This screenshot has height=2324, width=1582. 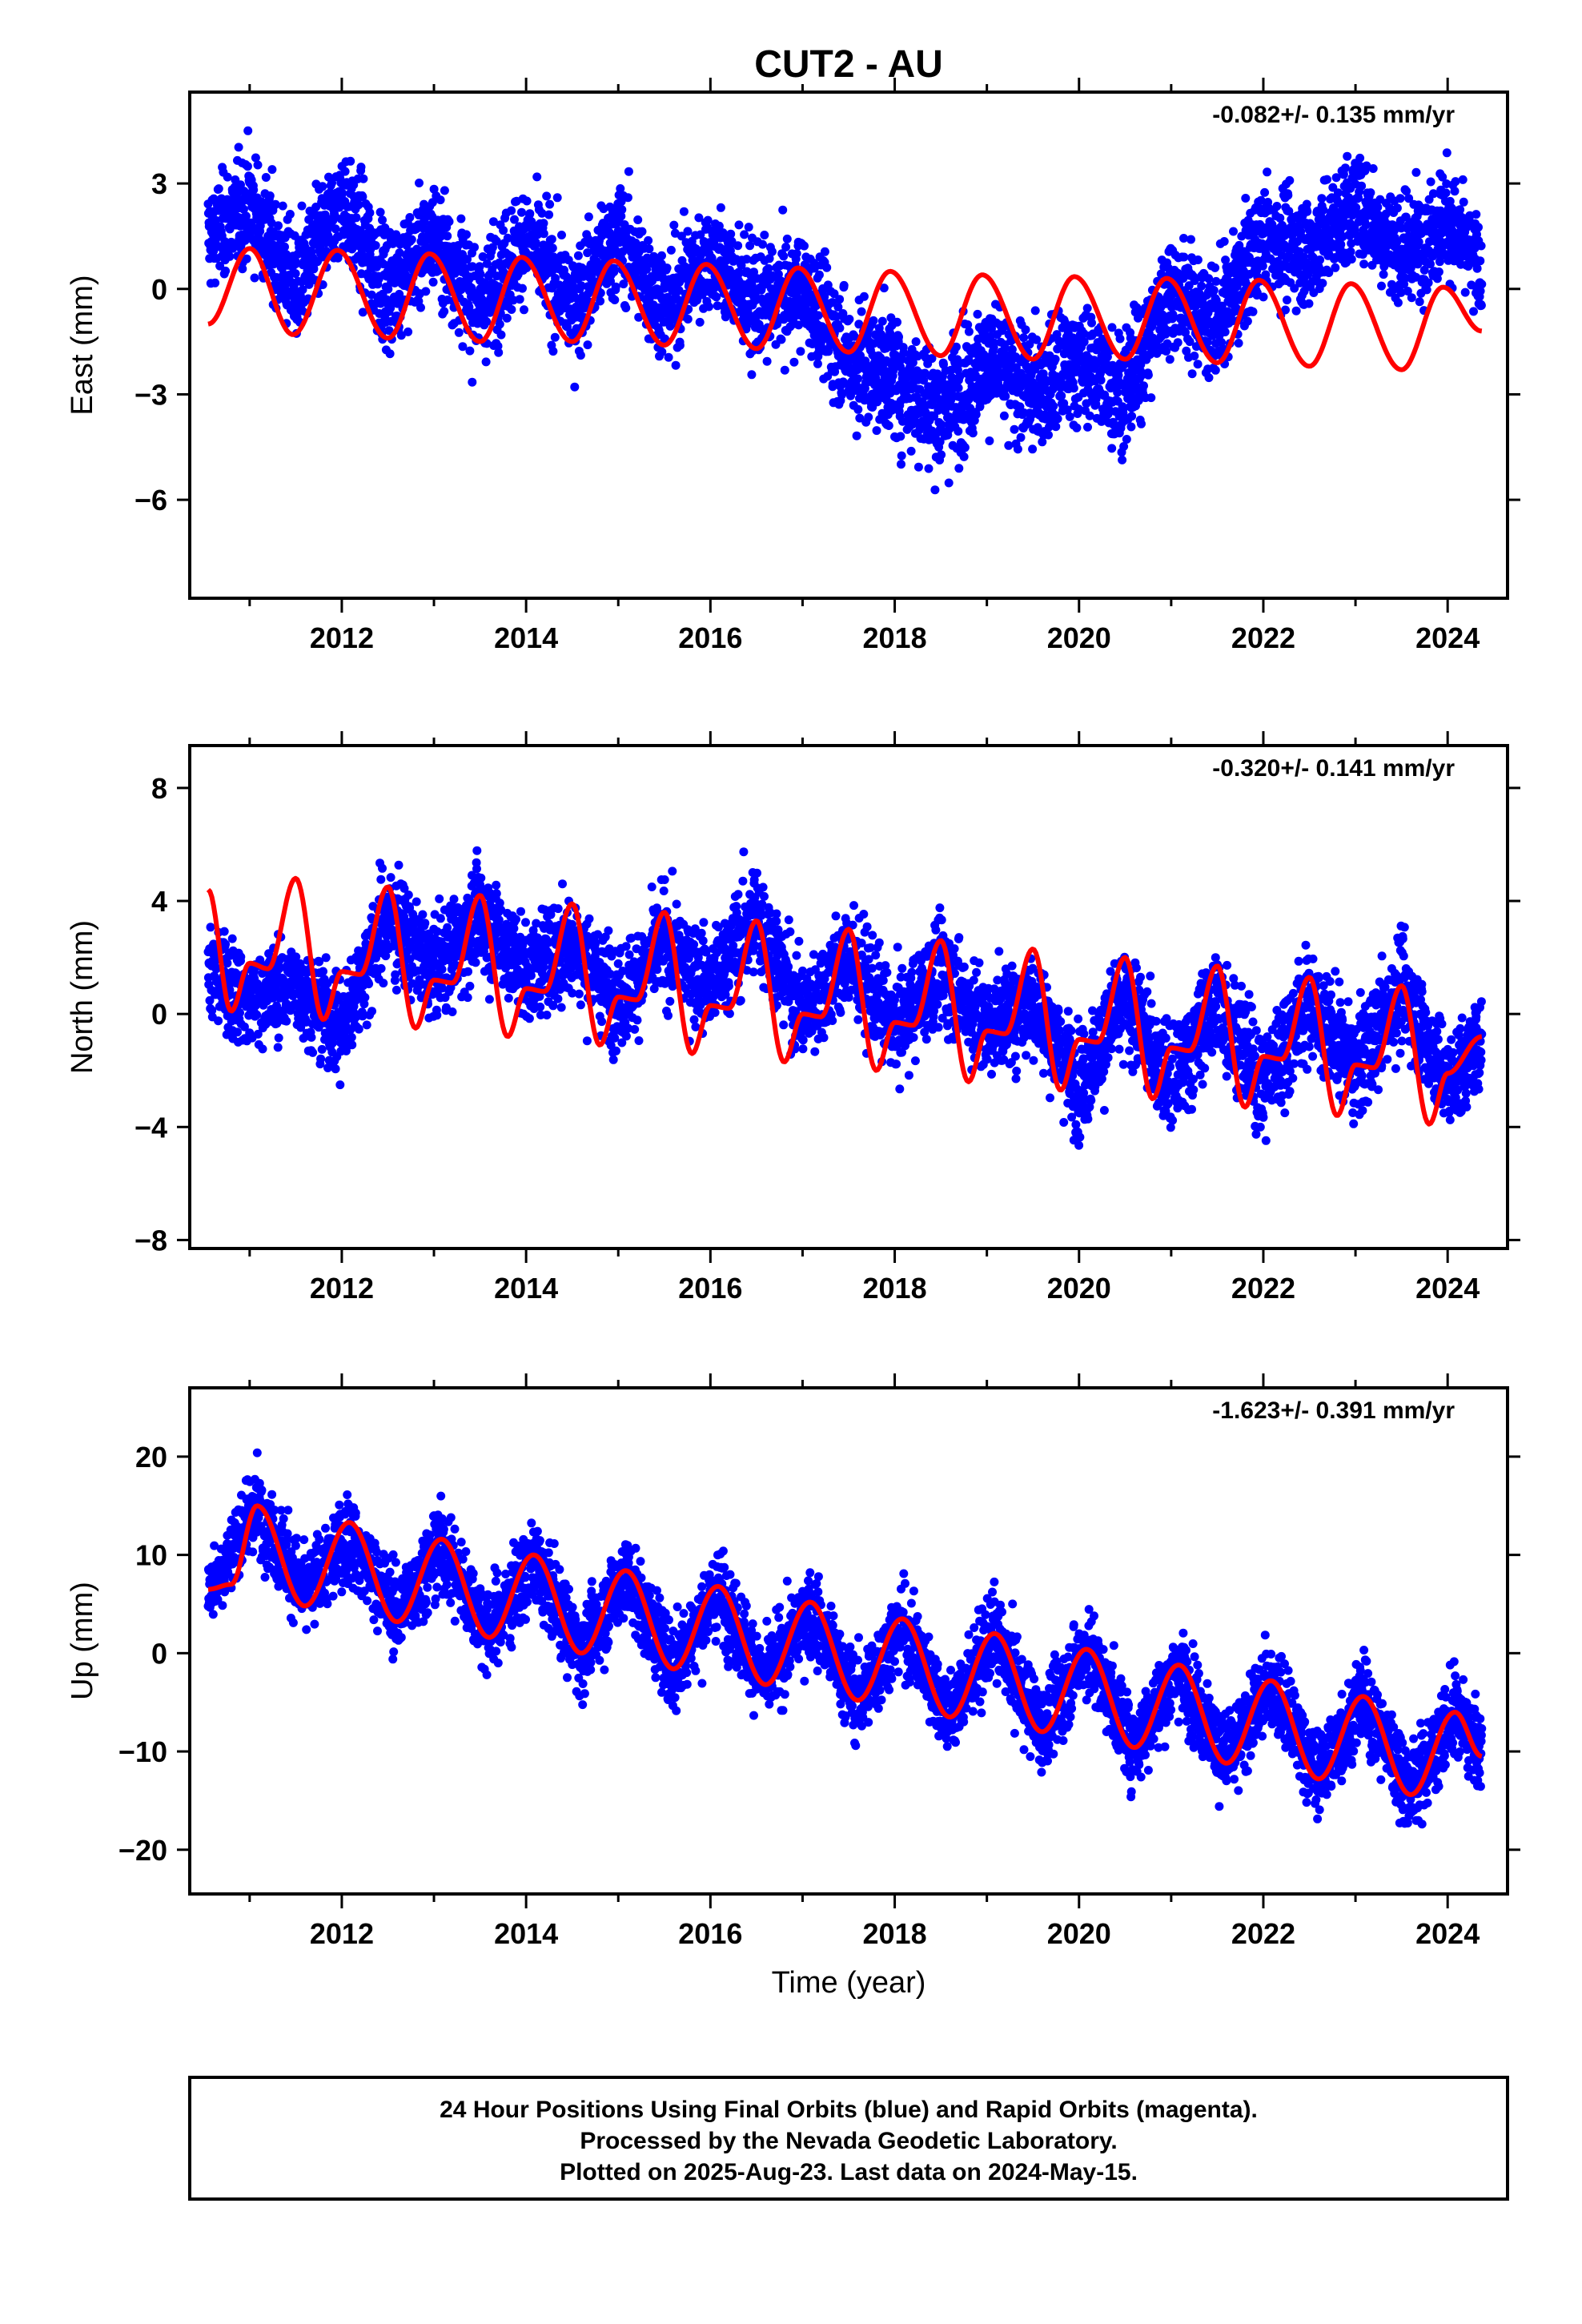 What do you see at coordinates (82, 345) in the screenshot?
I see `east-y-axis-label: East (mm)` at bounding box center [82, 345].